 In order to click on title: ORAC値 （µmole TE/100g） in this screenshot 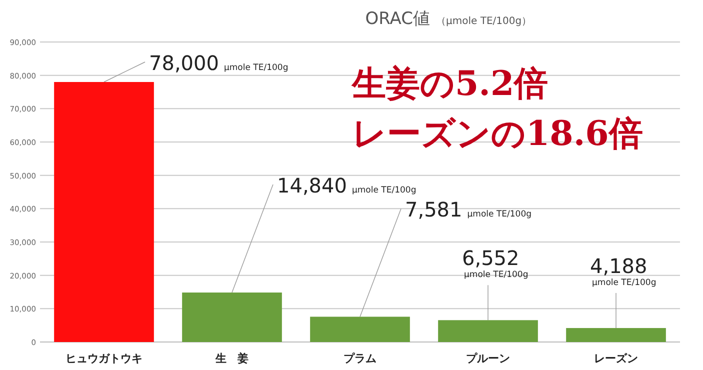, I will do `click(448, 19)`.